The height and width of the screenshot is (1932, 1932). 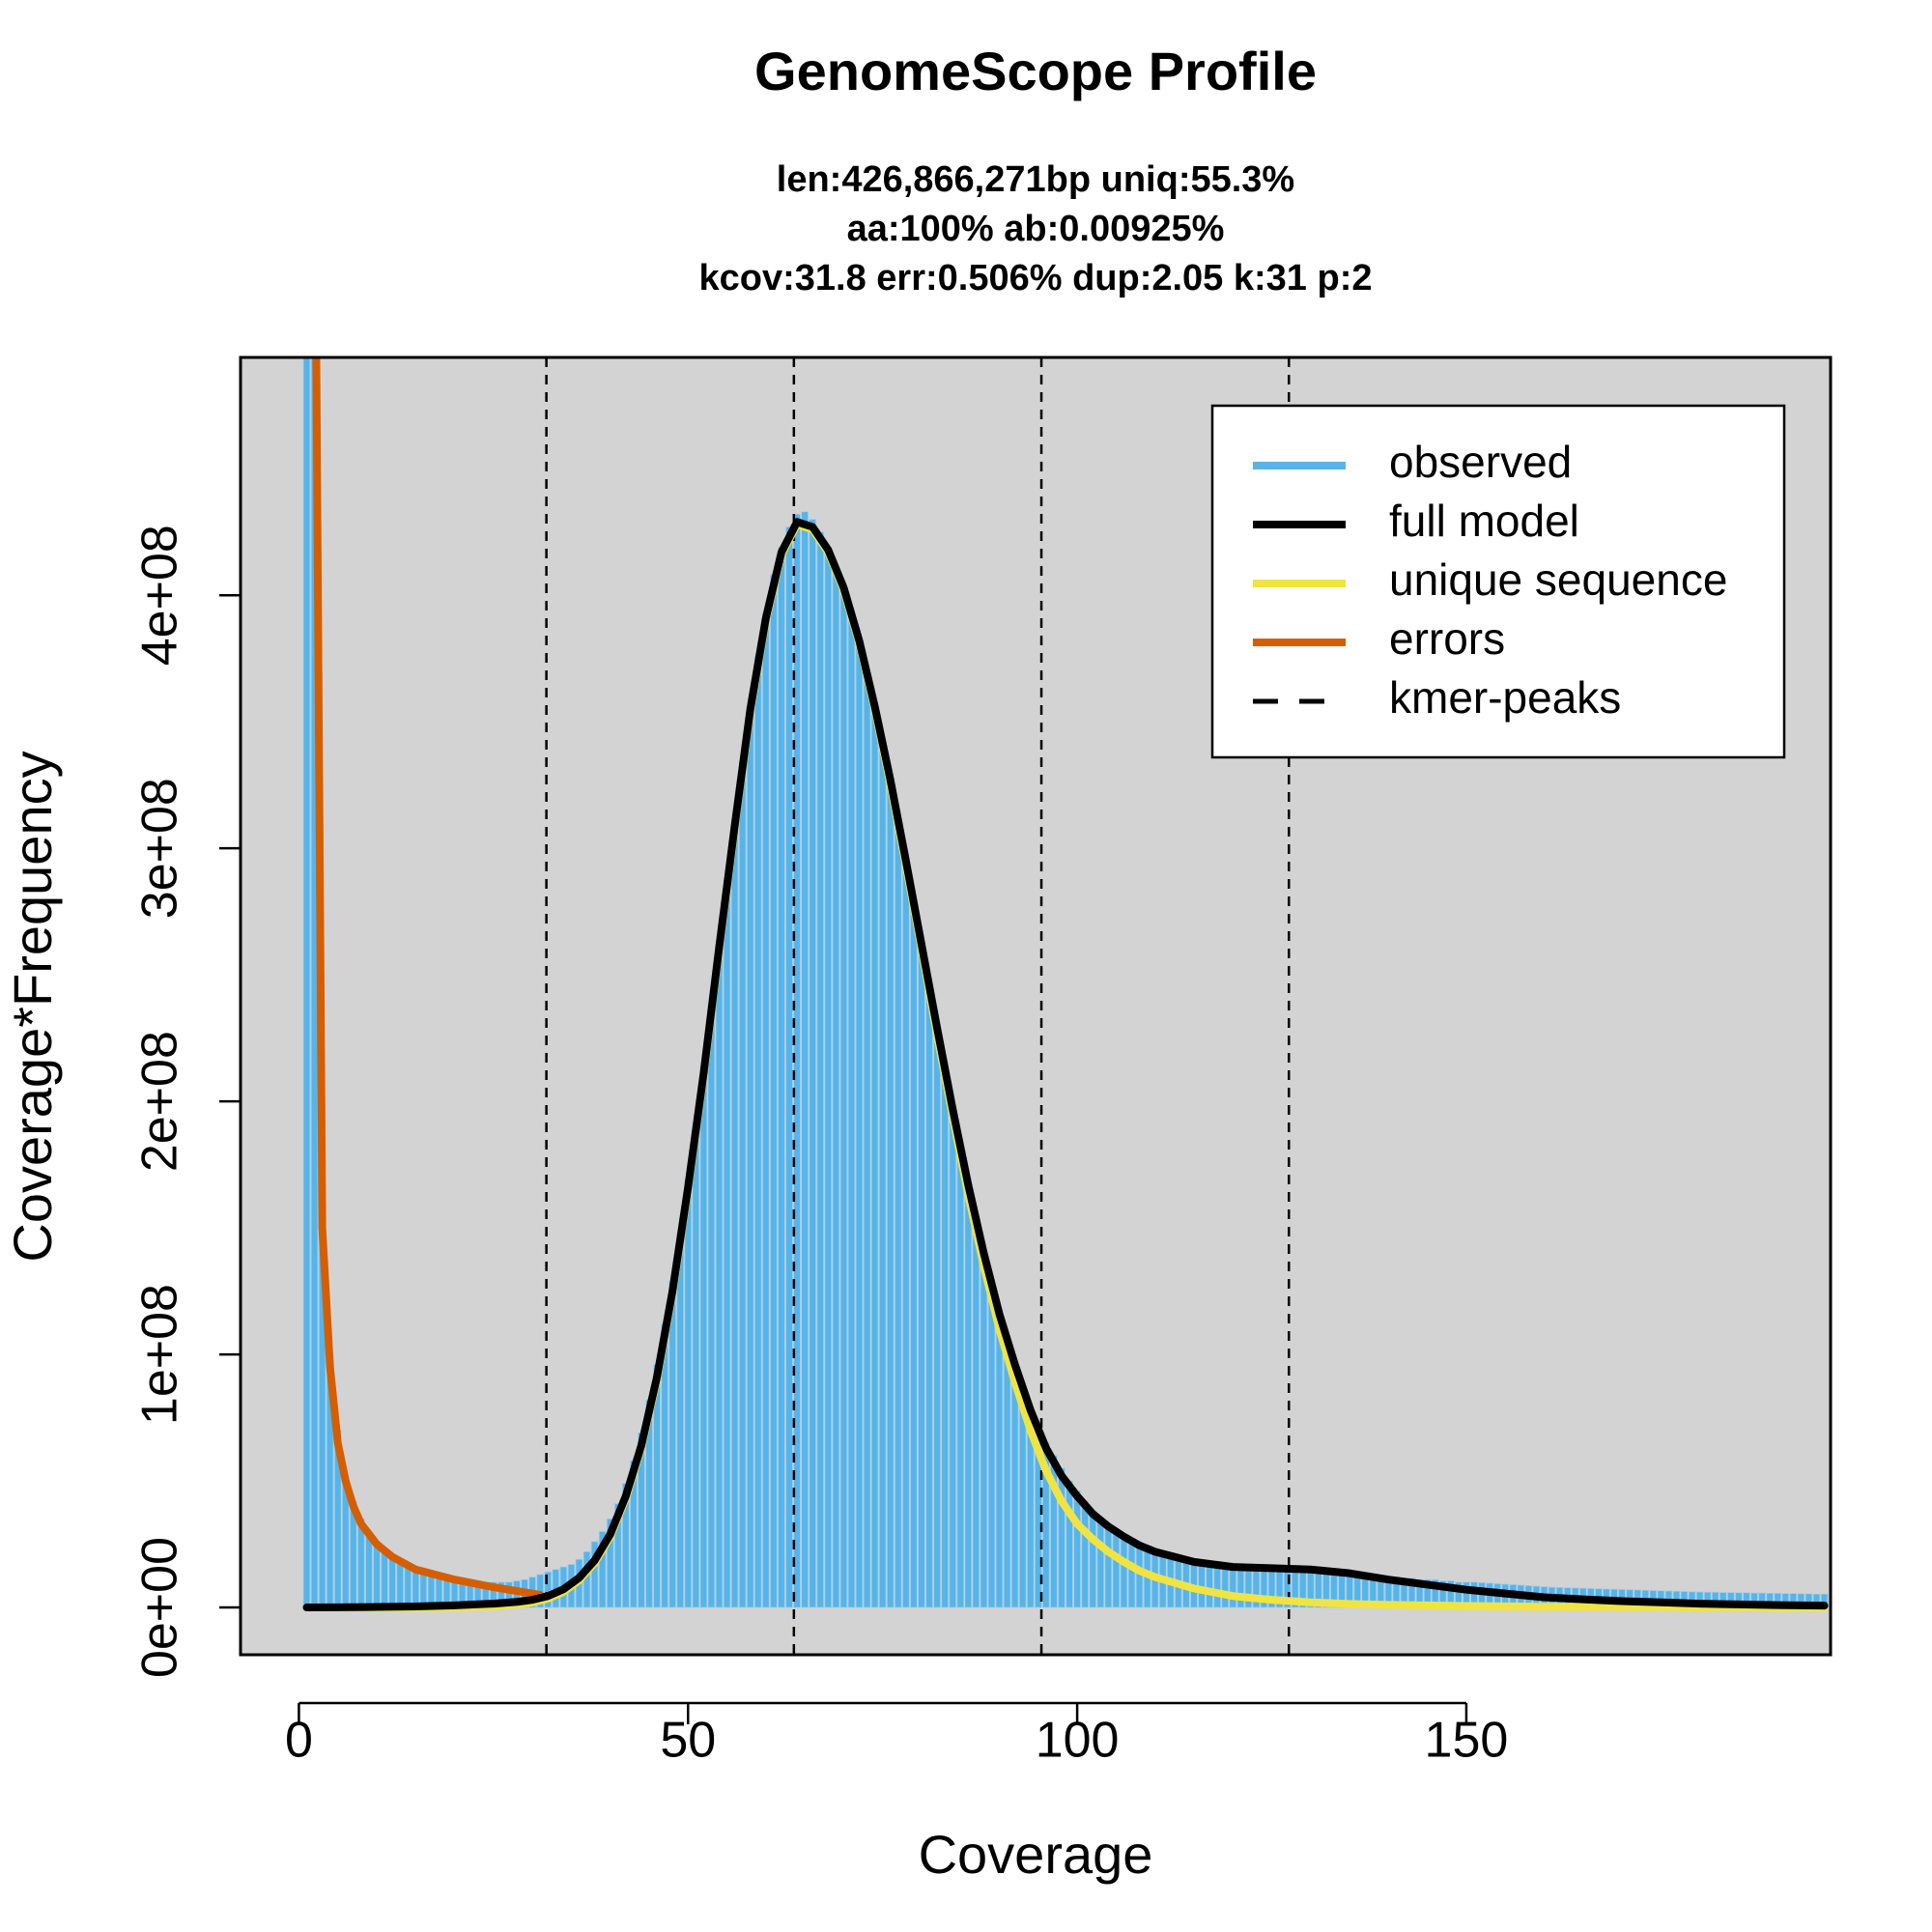 I want to click on y-tick-label: 0e+00, so click(x=160, y=1607).